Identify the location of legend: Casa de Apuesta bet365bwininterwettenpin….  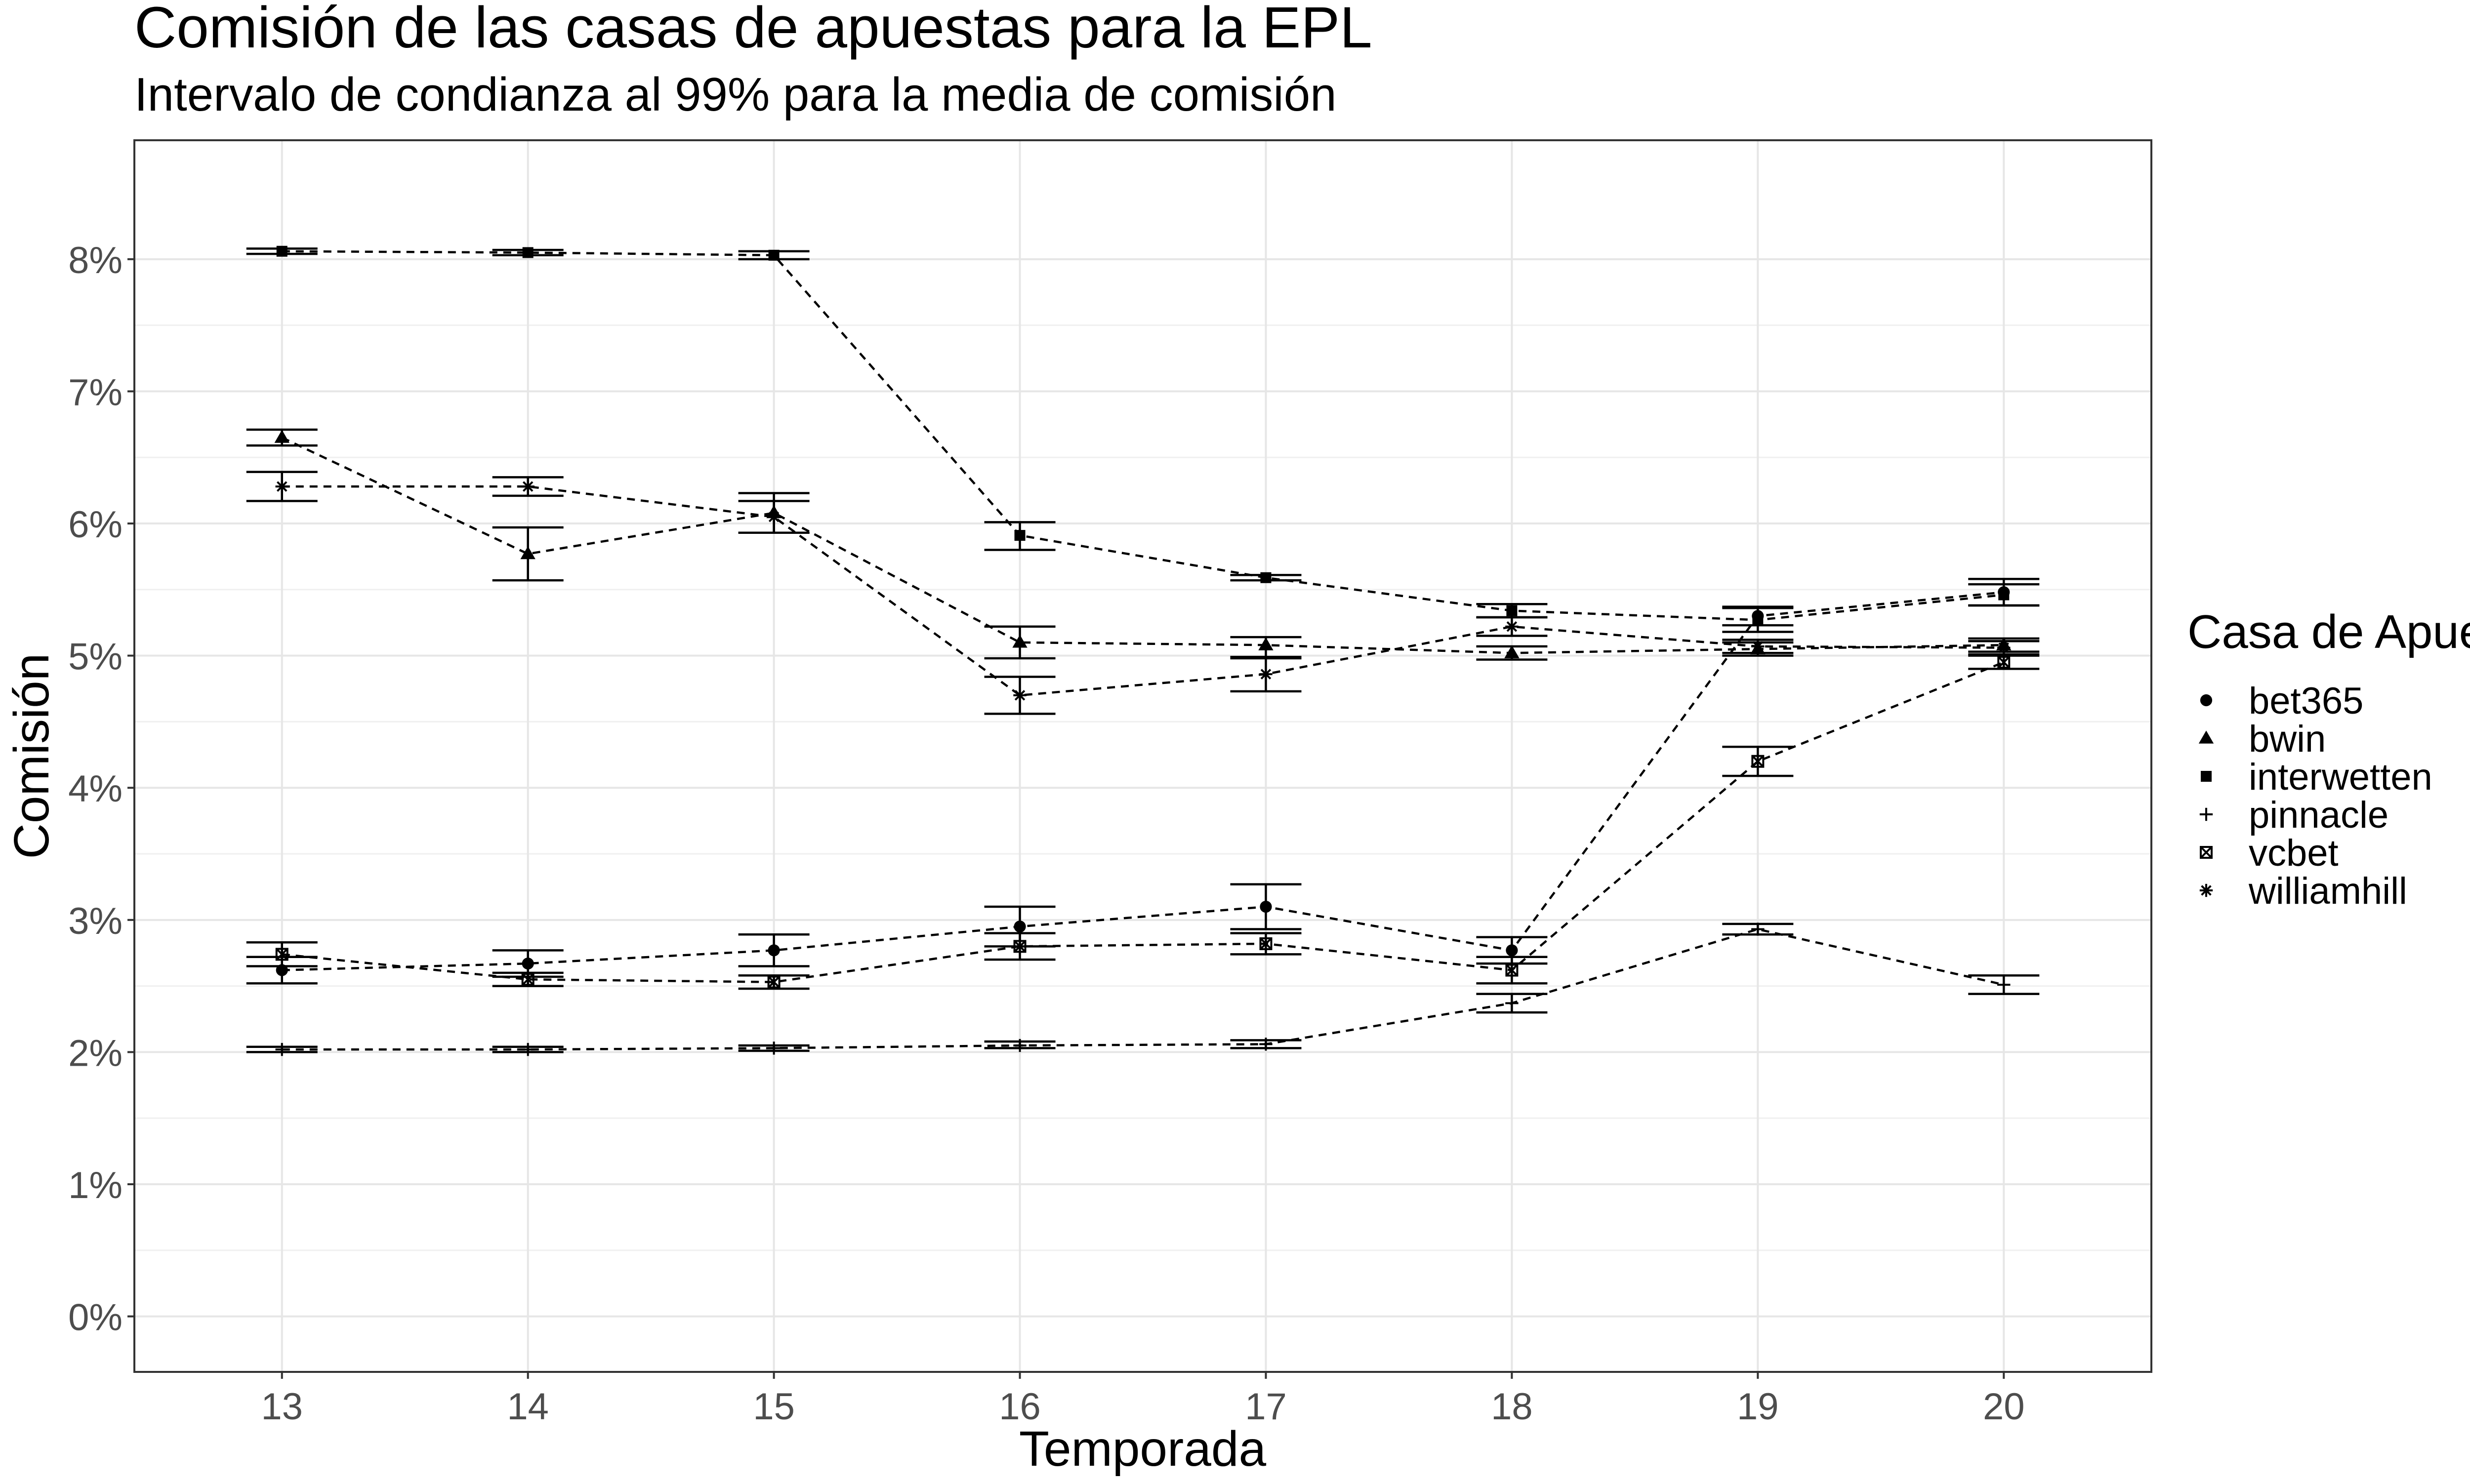
(2328, 758).